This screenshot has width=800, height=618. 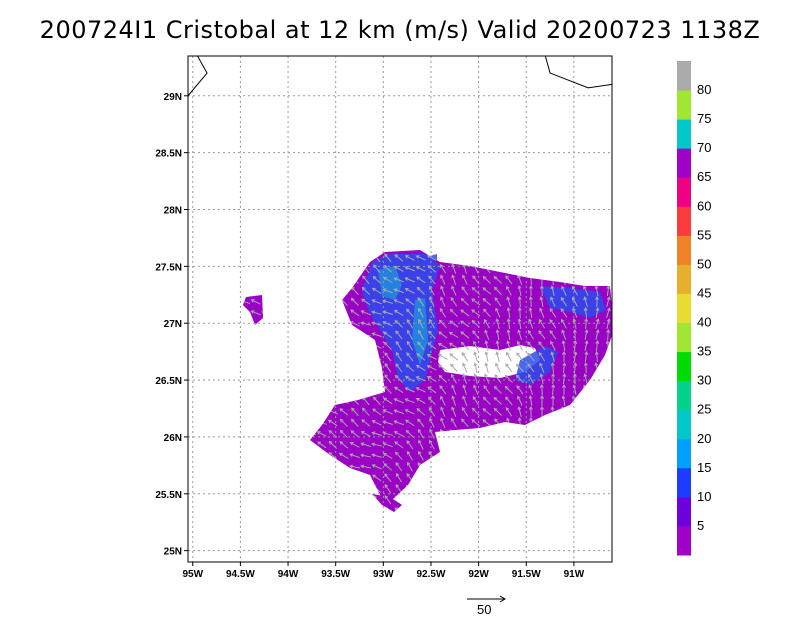 I want to click on lat-tick-label: 25N, so click(x=173, y=552).